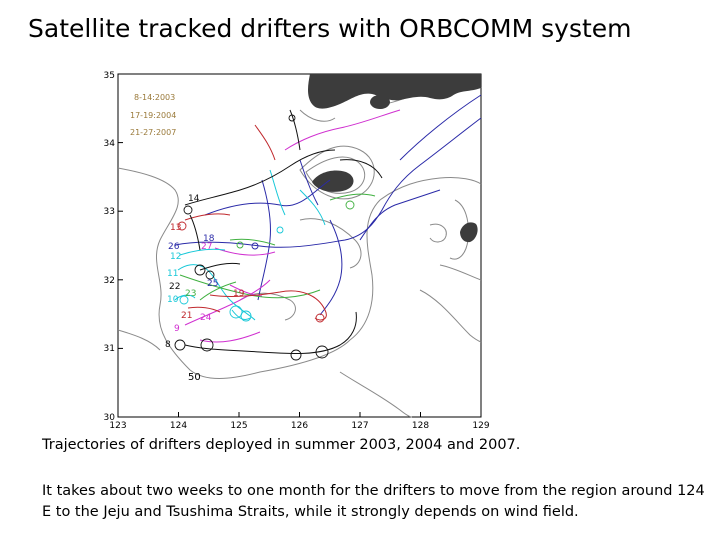  Describe the element at coordinates (175, 257) in the screenshot. I see `drifter-label: 12` at that location.